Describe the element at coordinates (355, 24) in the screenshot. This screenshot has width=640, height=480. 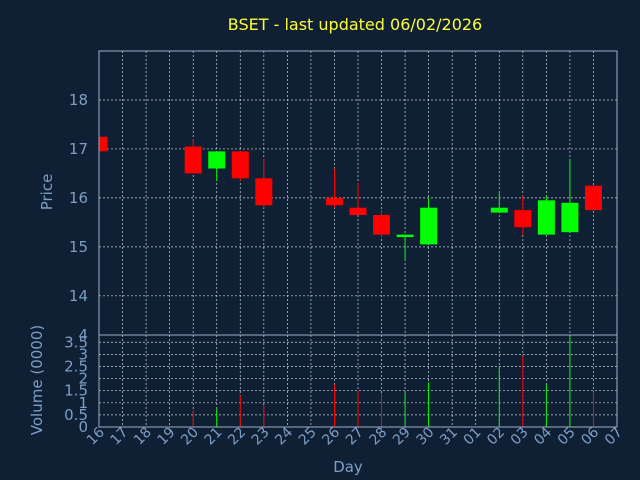
I see `chart-title: BSET - last updated 06/02/2026` at that location.